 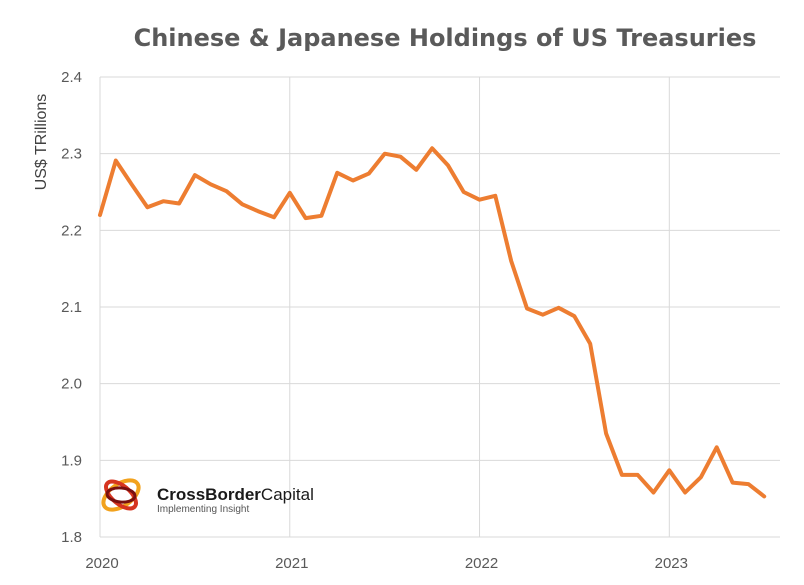 I want to click on y-tick-label: 2.1, so click(x=71, y=307).